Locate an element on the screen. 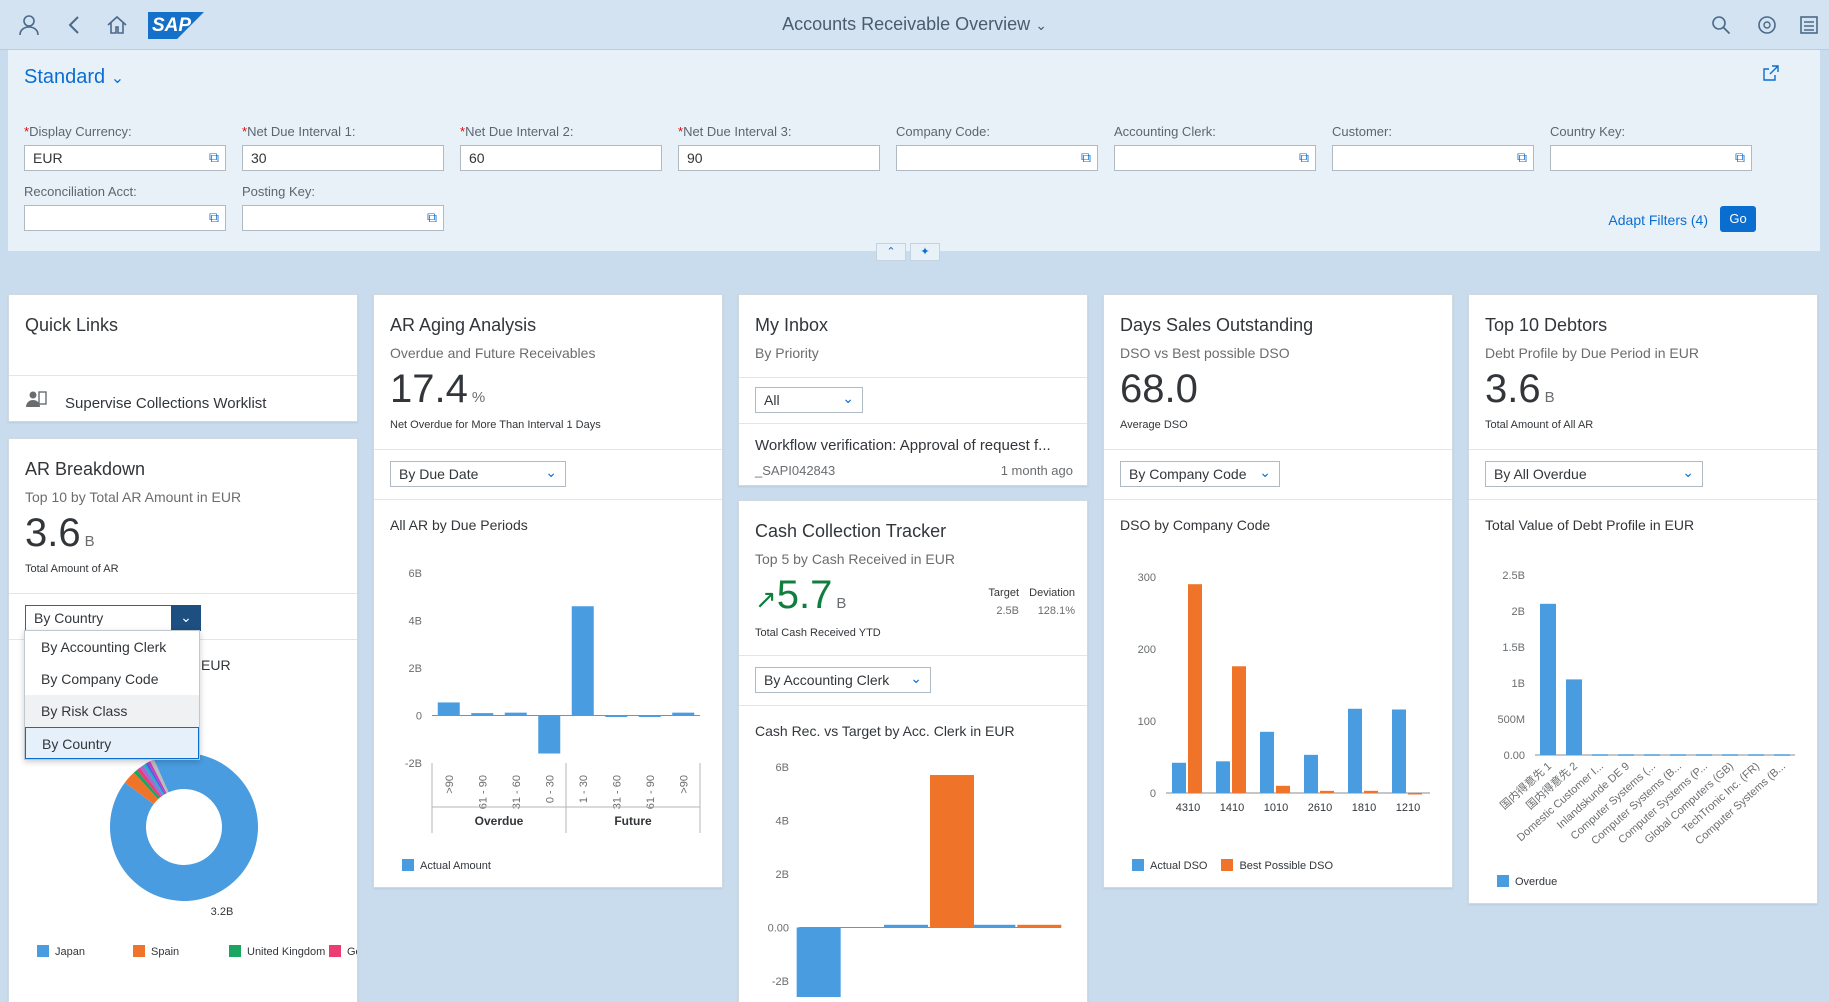 The height and width of the screenshot is (1002, 1829). company-code-input: ⧉ is located at coordinates (997, 158).